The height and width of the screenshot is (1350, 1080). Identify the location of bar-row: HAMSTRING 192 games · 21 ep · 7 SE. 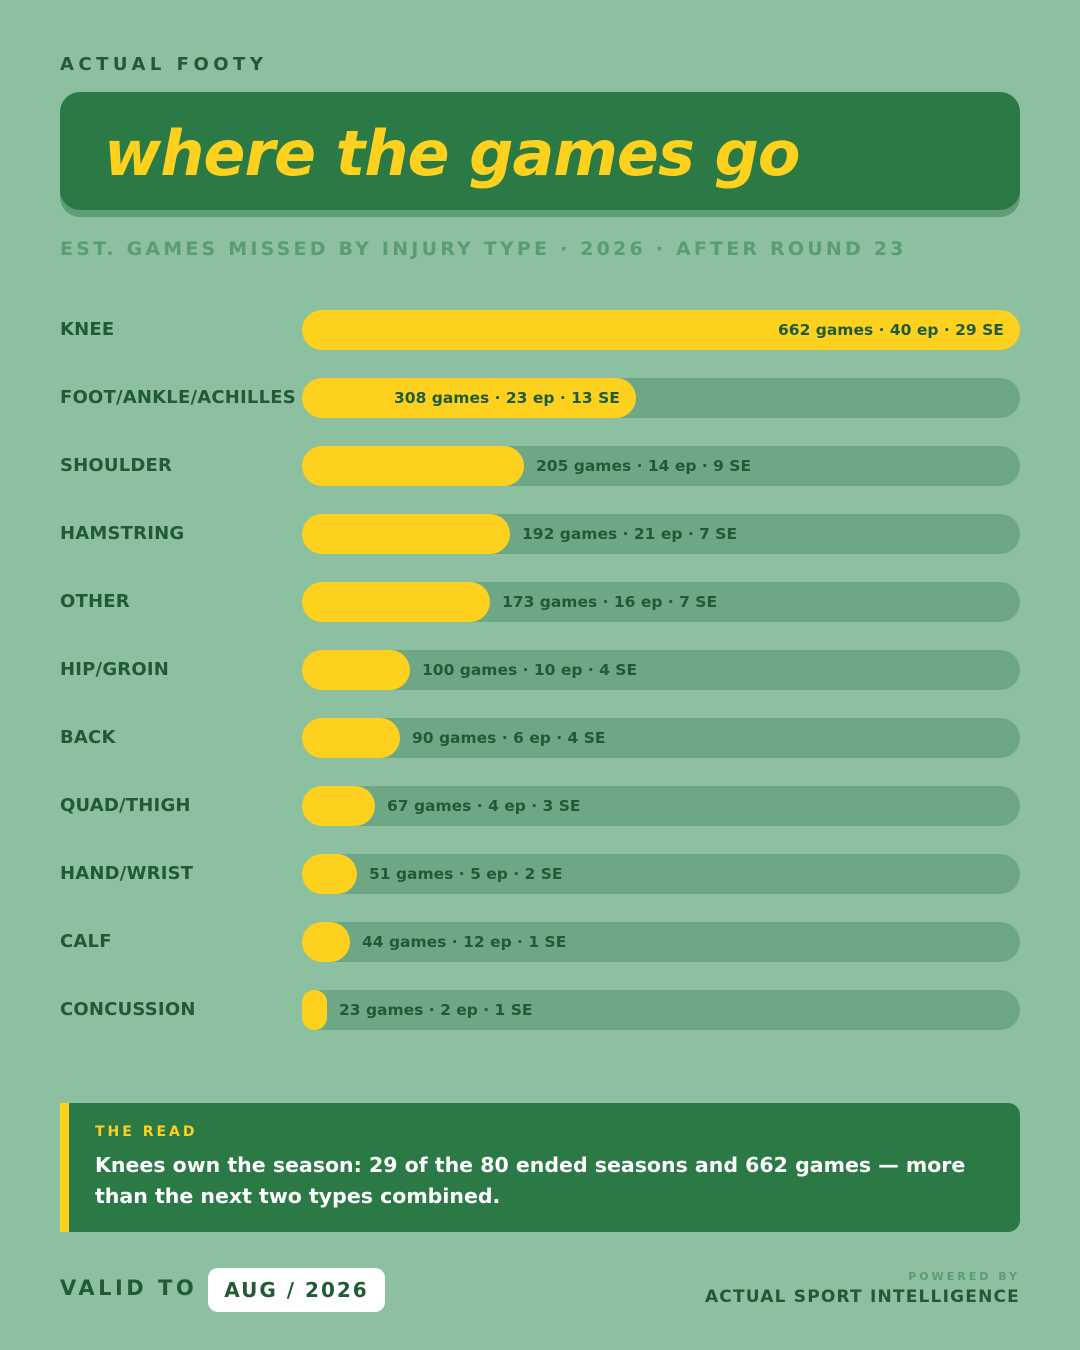
(540, 534).